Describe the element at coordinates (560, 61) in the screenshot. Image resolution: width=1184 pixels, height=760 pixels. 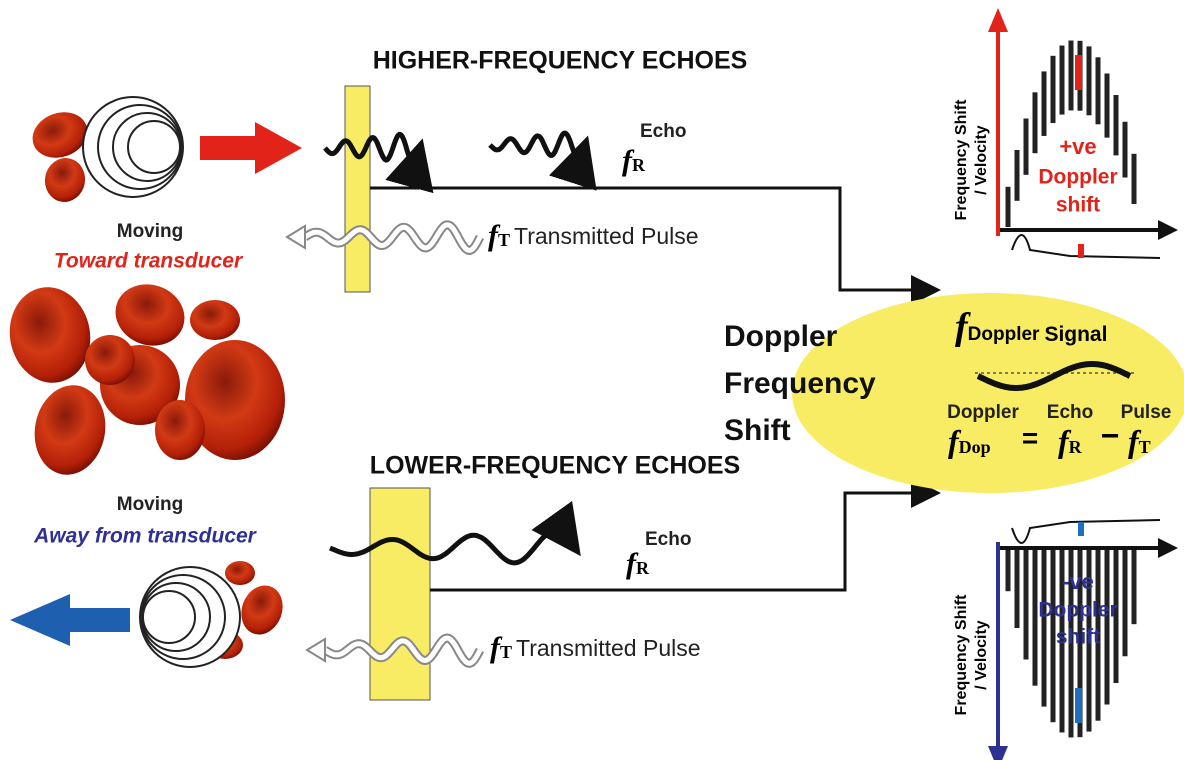
I see `top-title: HIGHER-FREQUENCY ECHOES` at that location.